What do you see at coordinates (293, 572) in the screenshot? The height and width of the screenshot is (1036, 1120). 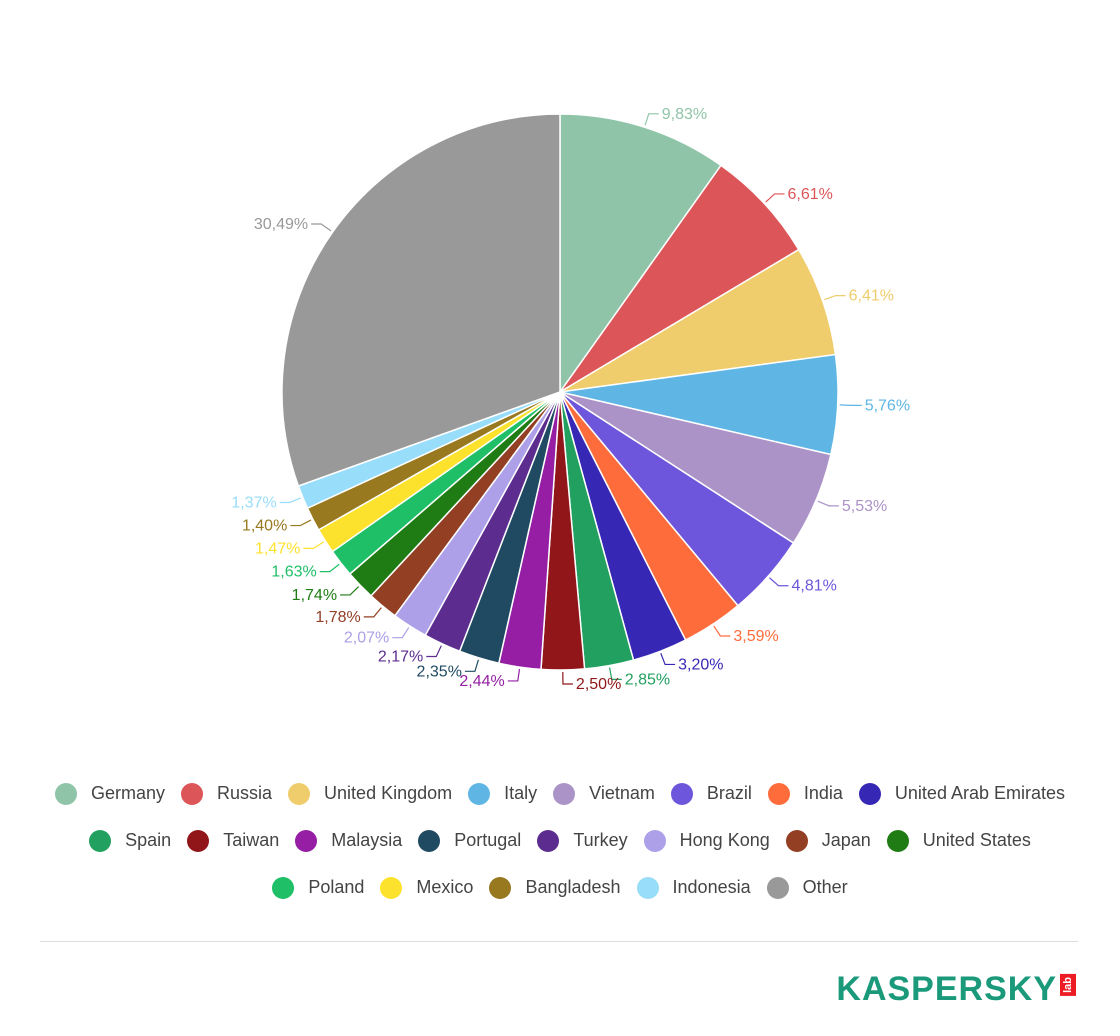 I see `data-label-poland: 1,63%` at bounding box center [293, 572].